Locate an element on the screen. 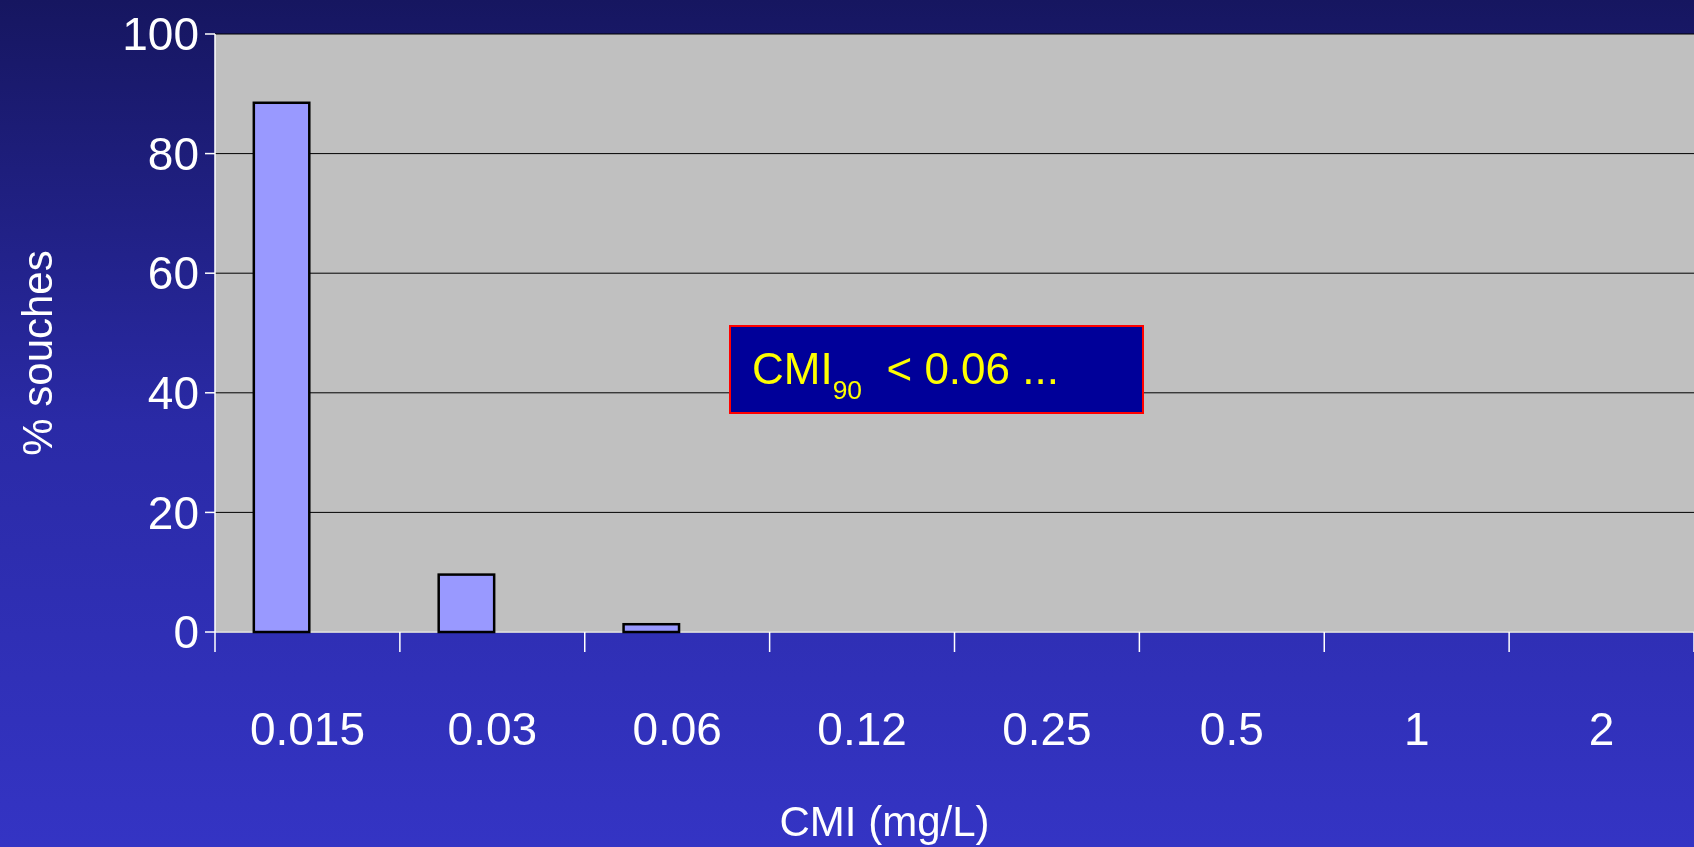 This screenshot has width=1694, height=847. y-axis-title: % souches is located at coordinates (37, 353).